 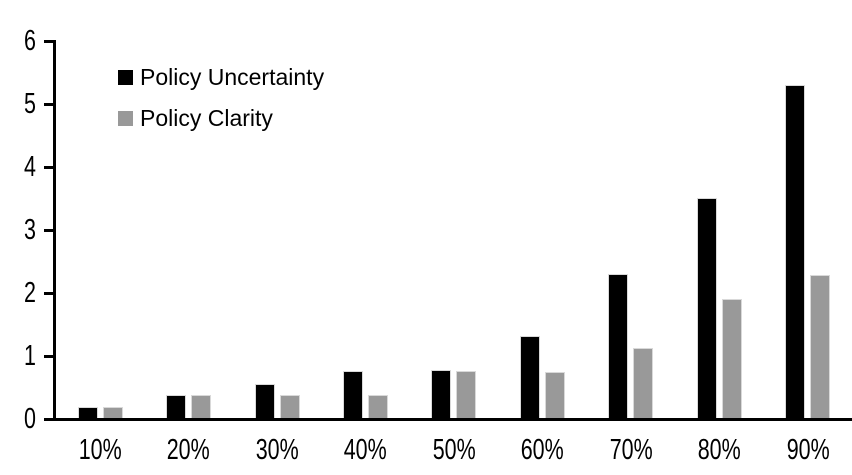 What do you see at coordinates (30, 166) in the screenshot?
I see `y-axis-label: 4` at bounding box center [30, 166].